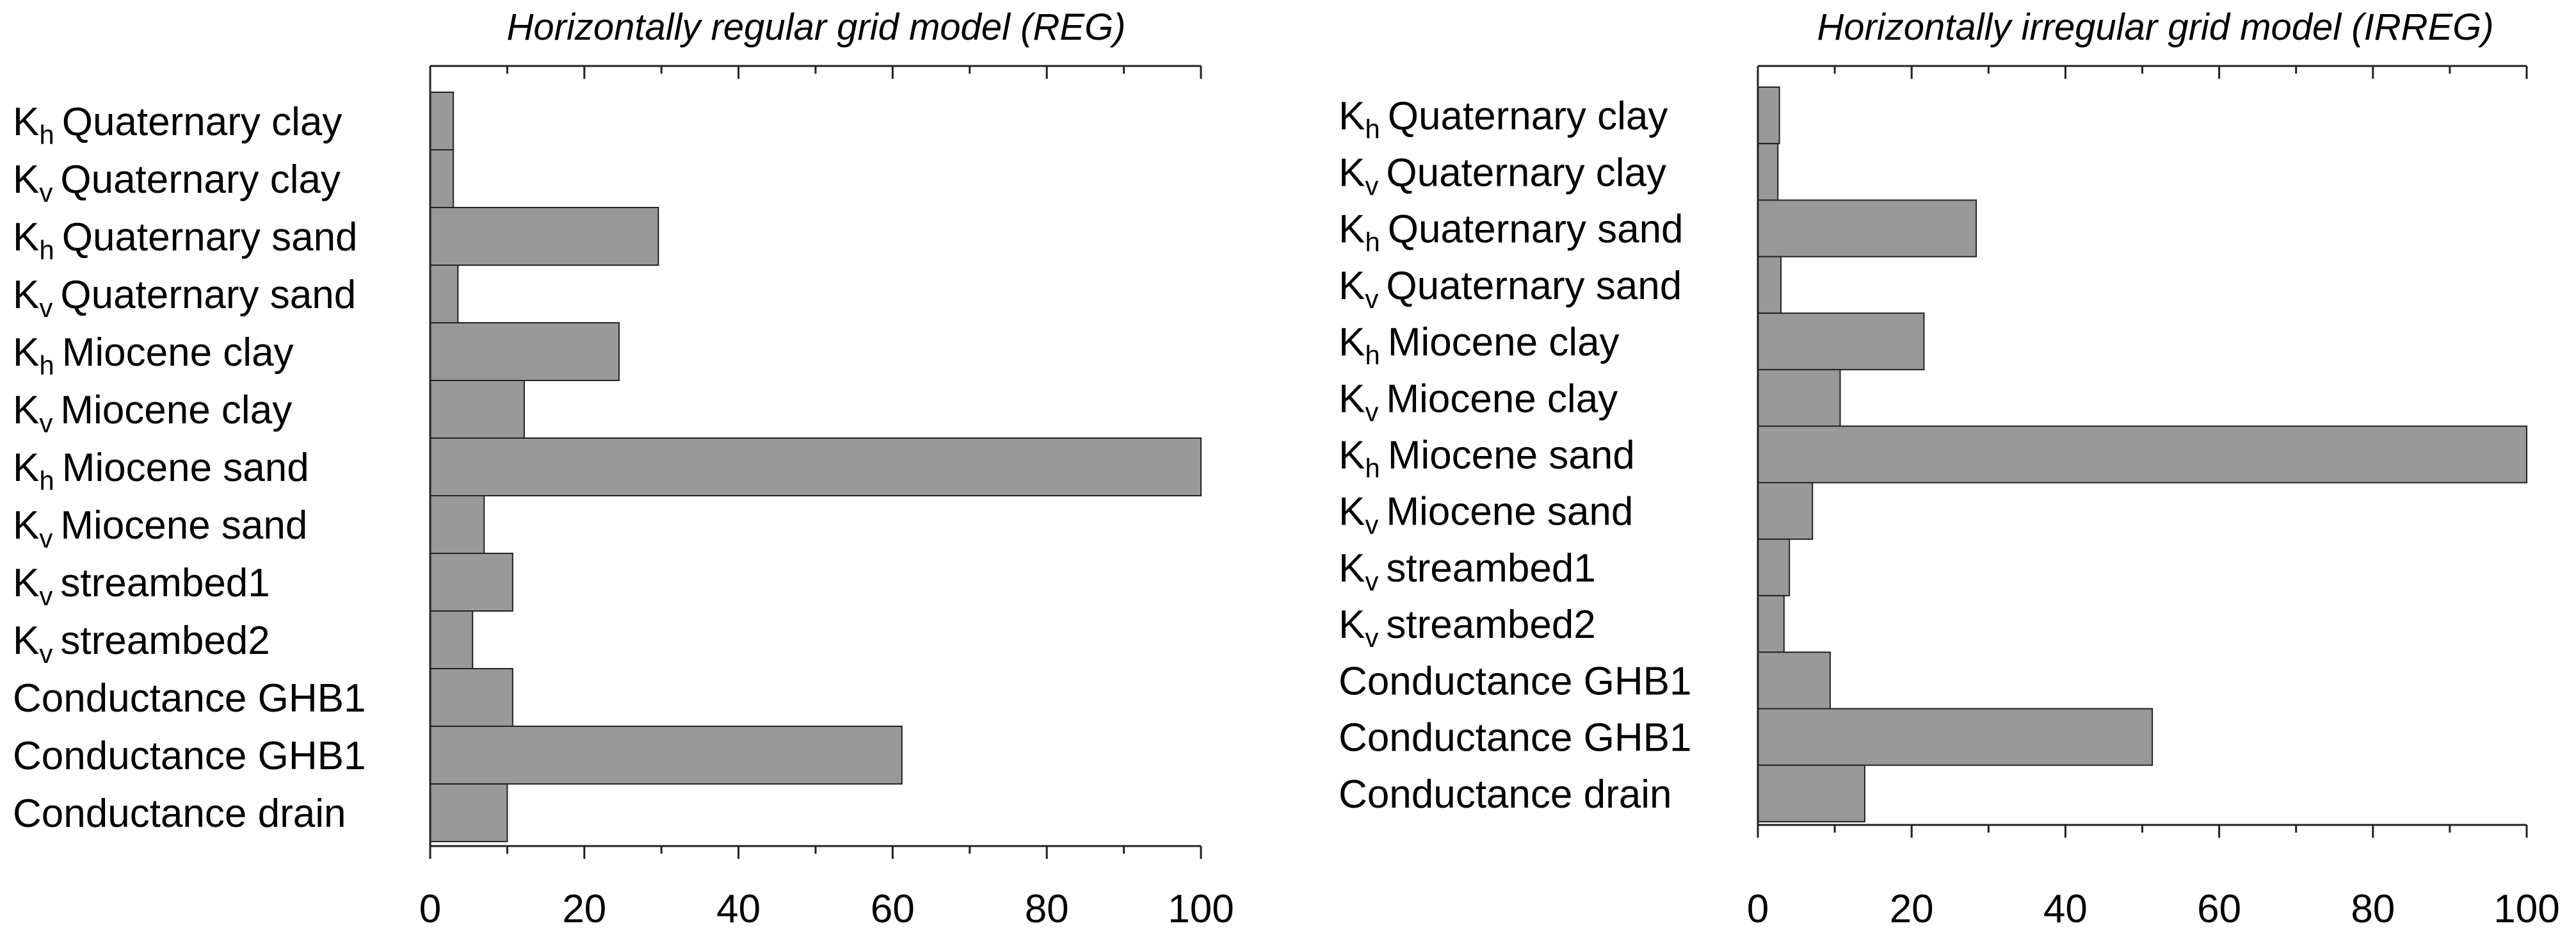 This screenshot has width=2576, height=937. I want to click on x-tick-label: 80, so click(1047, 909).